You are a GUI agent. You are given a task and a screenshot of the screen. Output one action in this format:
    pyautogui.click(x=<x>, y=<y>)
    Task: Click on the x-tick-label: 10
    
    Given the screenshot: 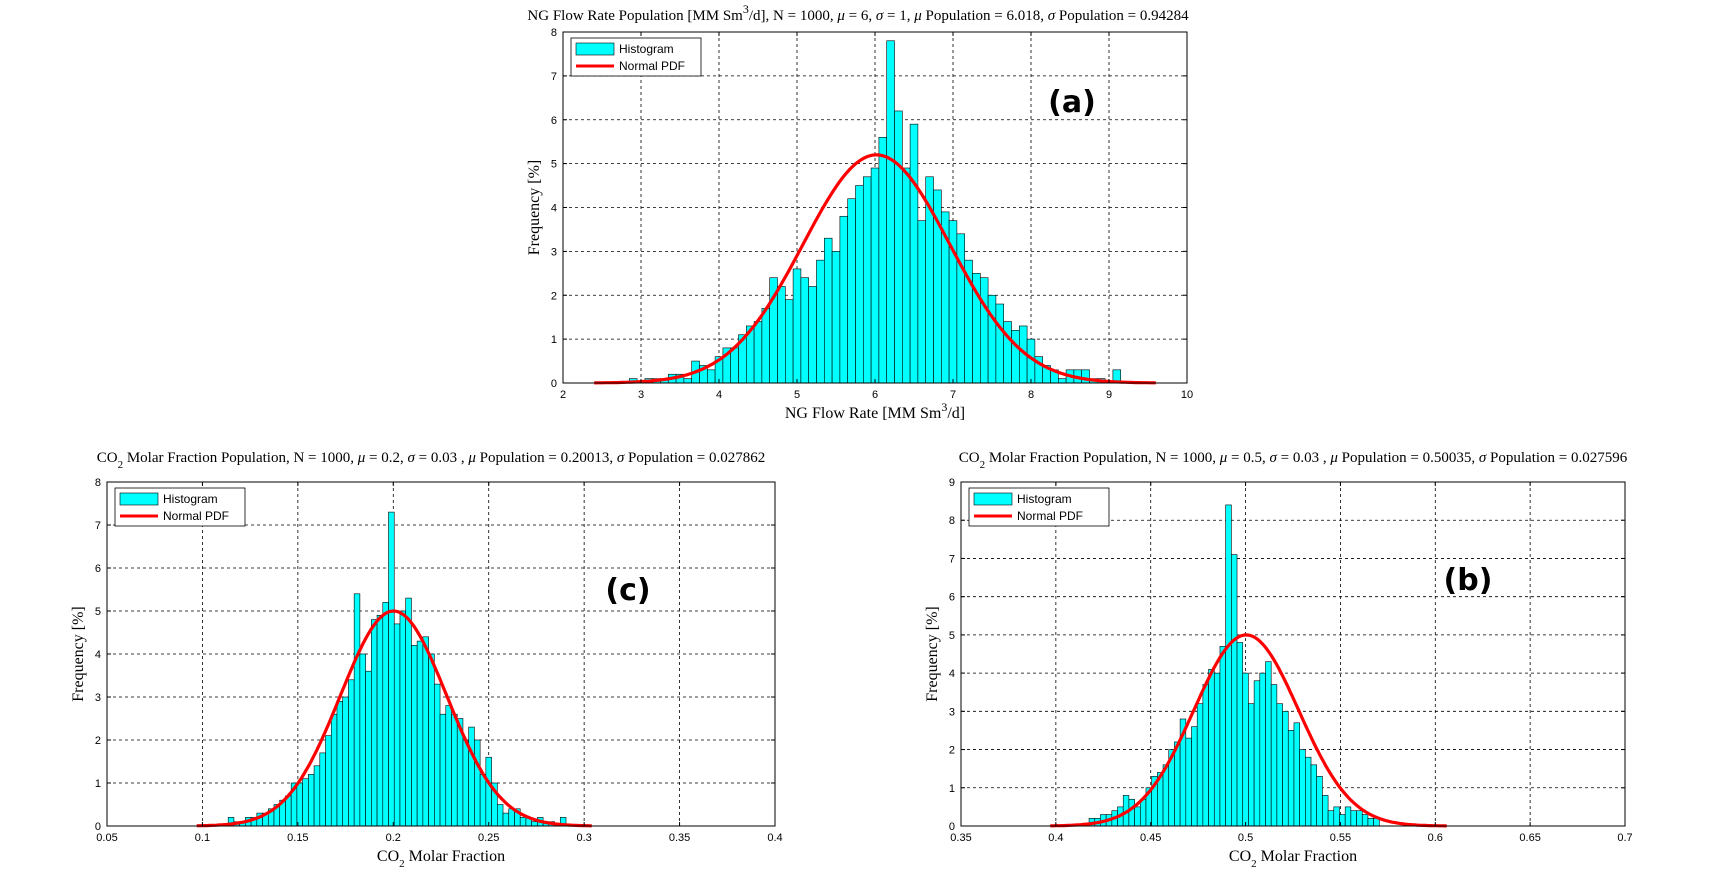 What is the action you would take?
    pyautogui.click(x=1187, y=395)
    